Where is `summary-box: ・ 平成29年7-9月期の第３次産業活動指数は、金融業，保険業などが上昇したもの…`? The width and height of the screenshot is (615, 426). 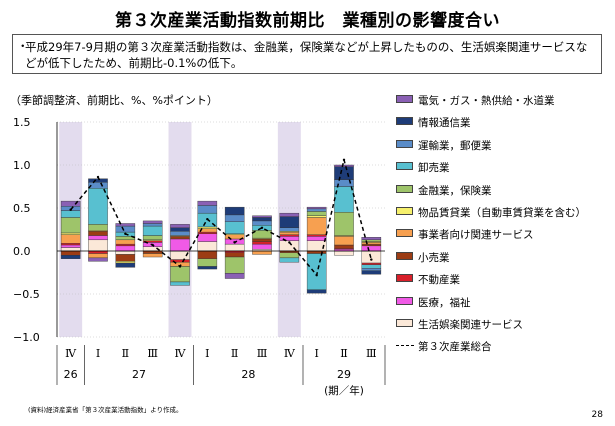 summary-box: ・ 平成29年7-9月期の第３次産業活動指数は、金融業，保険業などが上昇したもの… is located at coordinates (307, 54).